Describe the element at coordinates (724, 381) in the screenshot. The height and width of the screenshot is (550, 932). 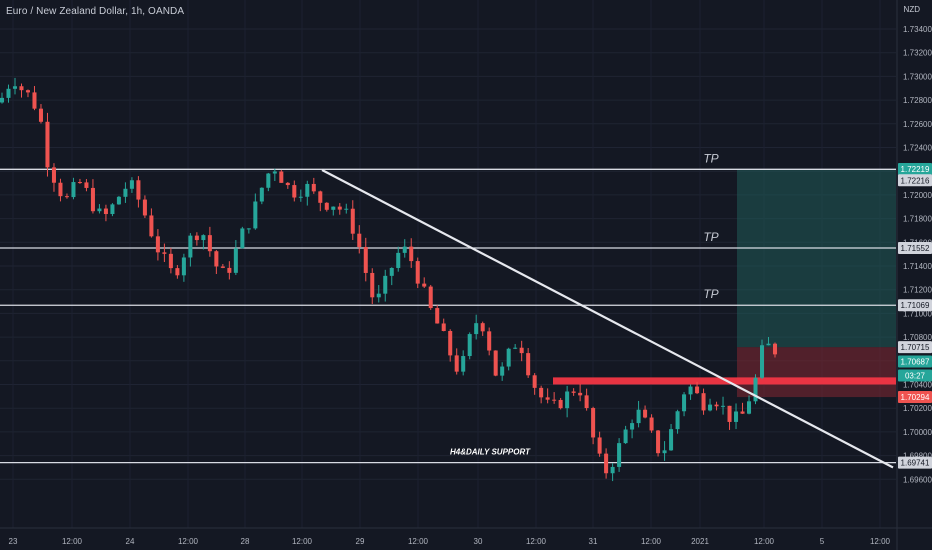
I see `support-zone` at that location.